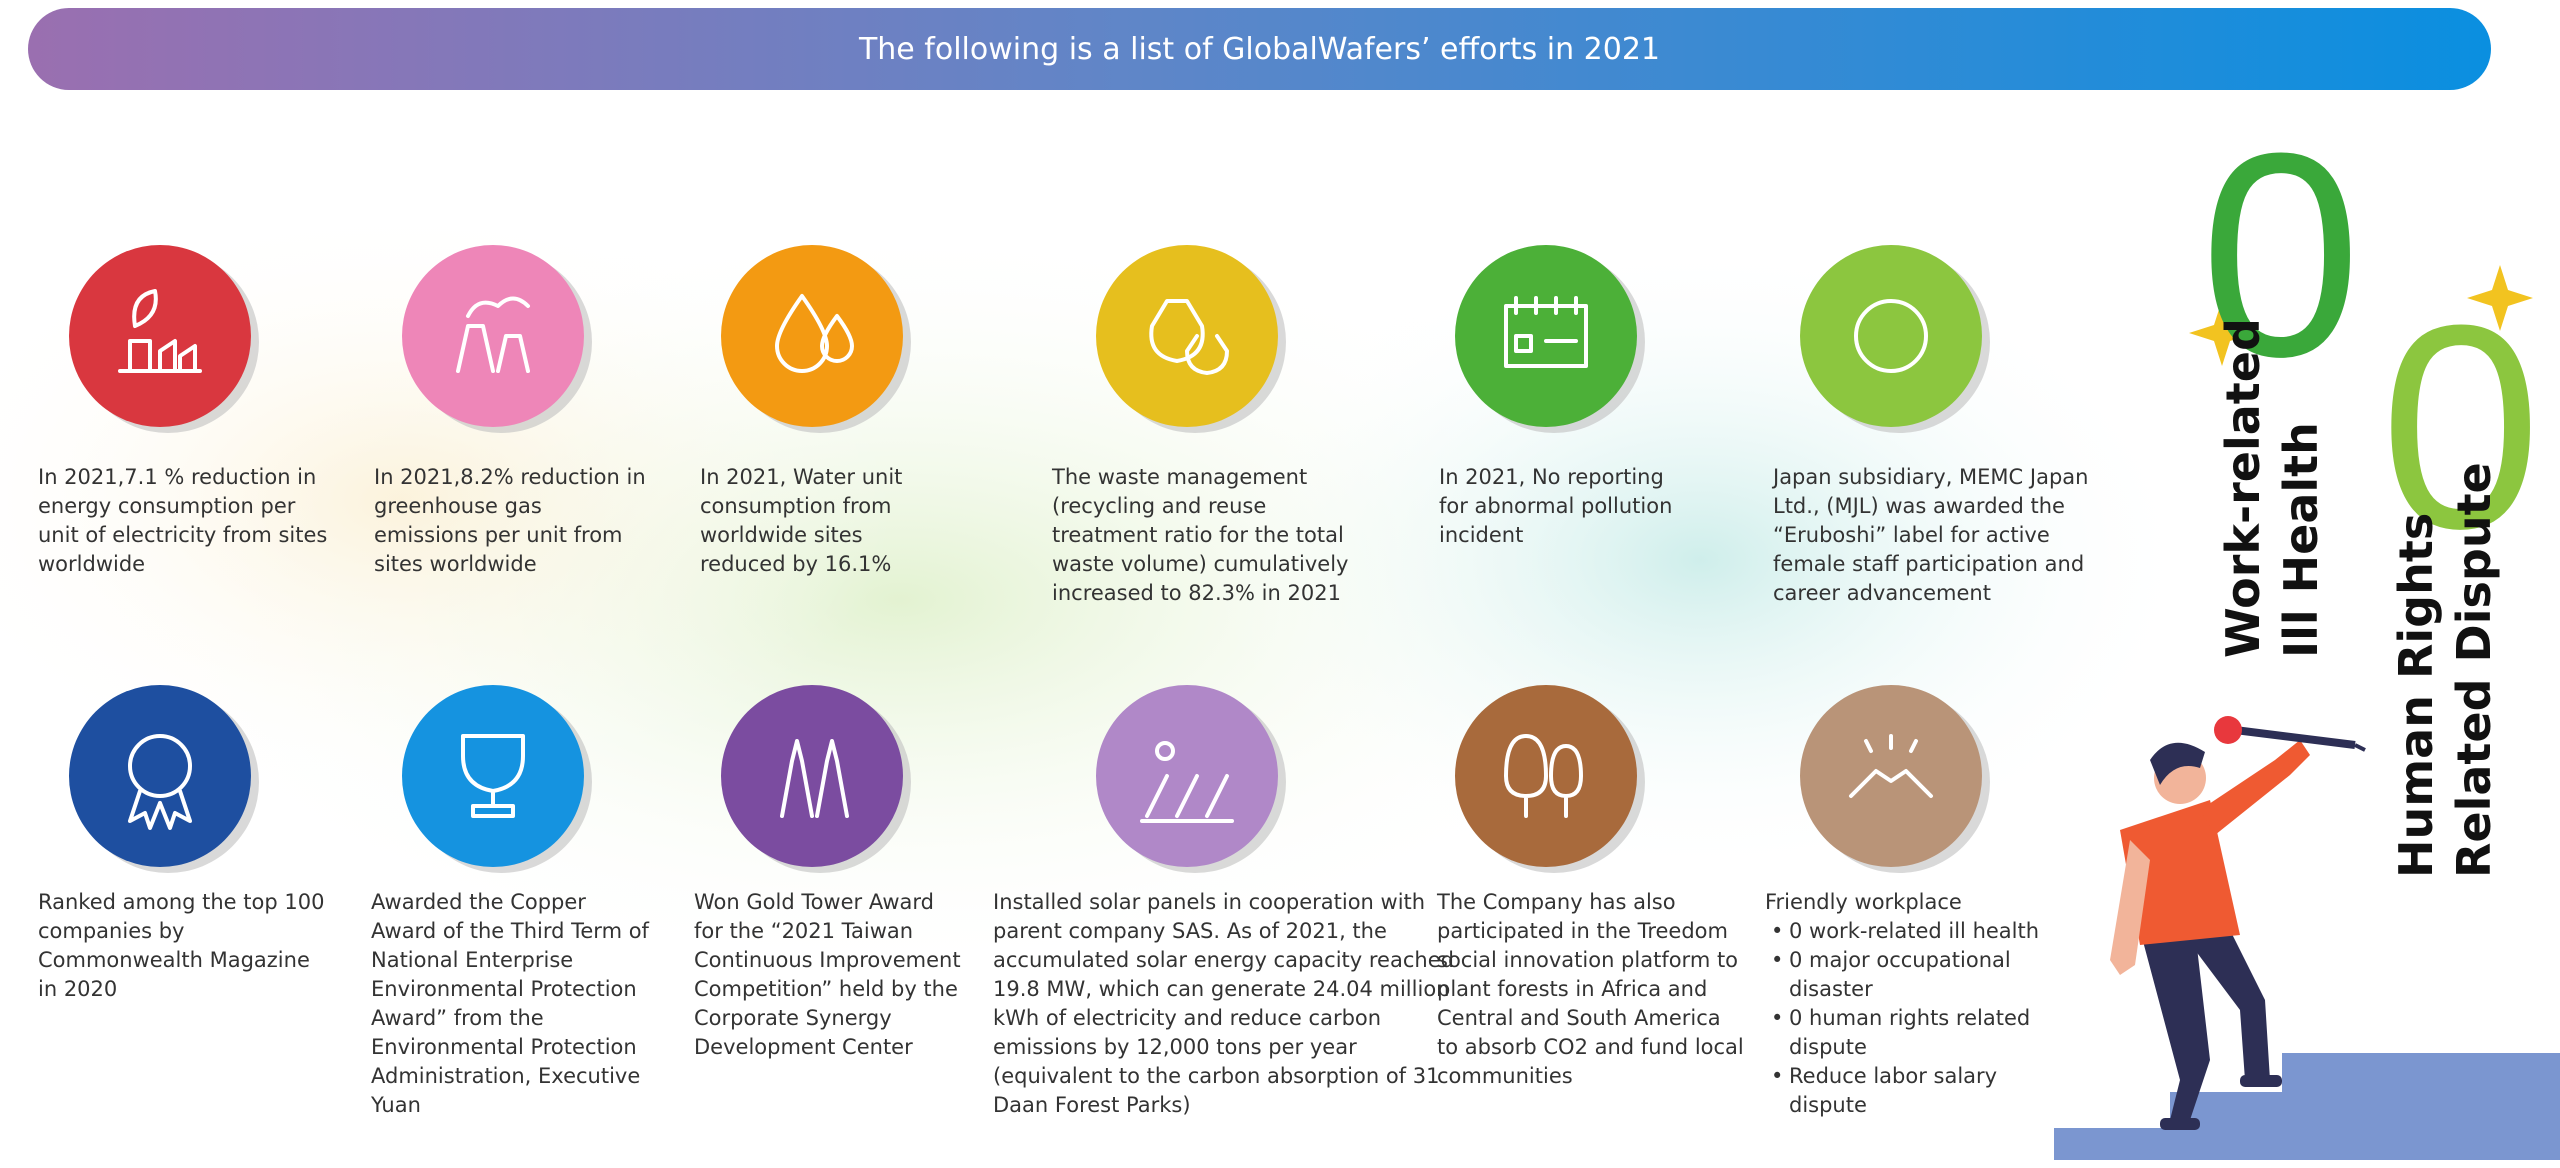  What do you see at coordinates (1914, 931) in the screenshot?
I see `text-line: 0 work-related ill health` at bounding box center [1914, 931].